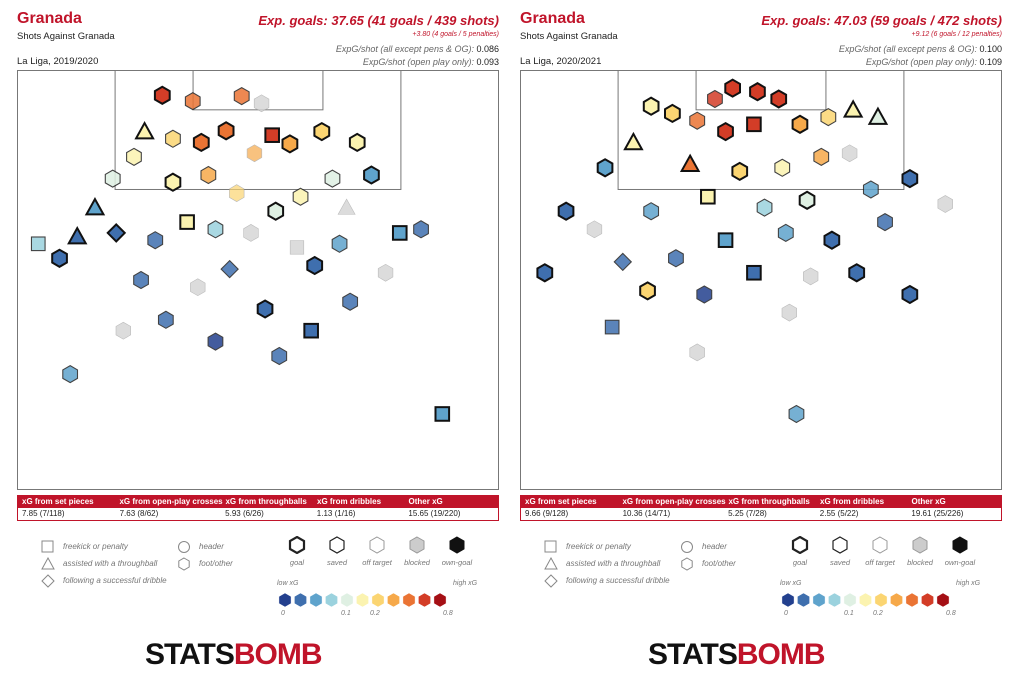  I want to click on legend-goal: goal, so click(800, 551).